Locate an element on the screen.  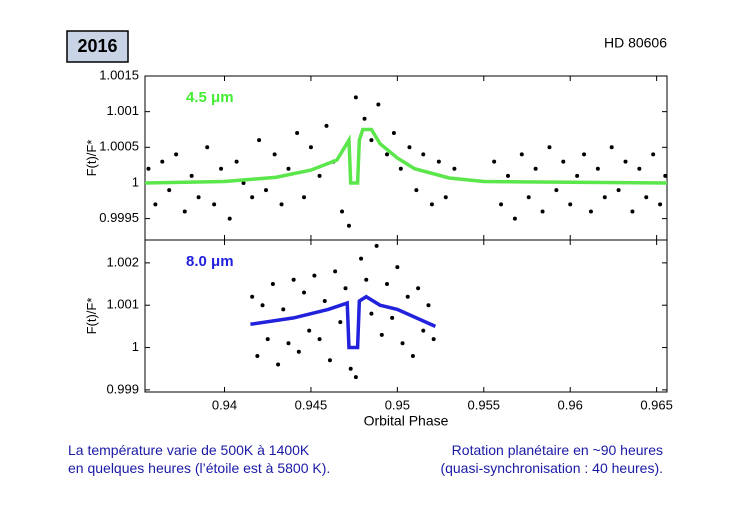
right-note: Rotation planétaire en ~90 heures is located at coordinates (557, 450).